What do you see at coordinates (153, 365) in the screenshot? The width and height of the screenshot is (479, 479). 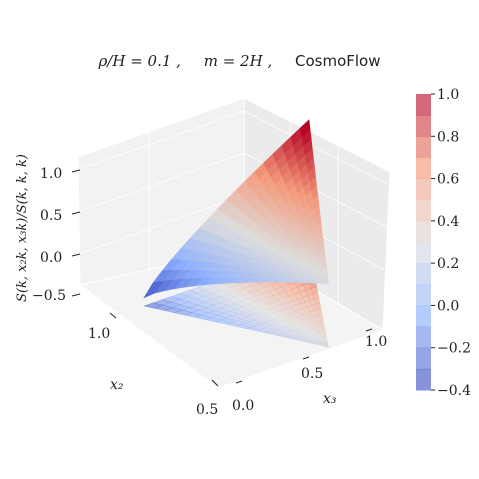 I see `x2-axis: 1.0 0.5 x₂` at bounding box center [153, 365].